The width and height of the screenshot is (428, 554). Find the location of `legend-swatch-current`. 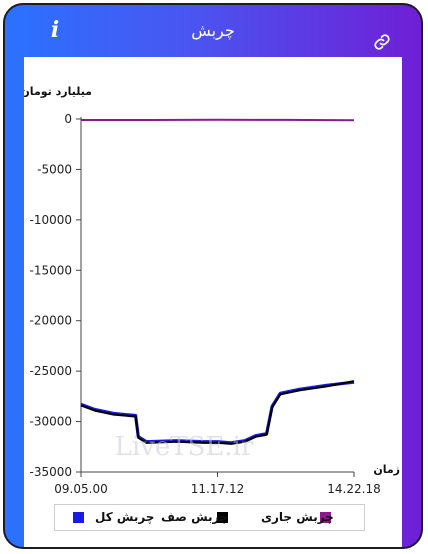

legend-swatch-current is located at coordinates (325, 517).